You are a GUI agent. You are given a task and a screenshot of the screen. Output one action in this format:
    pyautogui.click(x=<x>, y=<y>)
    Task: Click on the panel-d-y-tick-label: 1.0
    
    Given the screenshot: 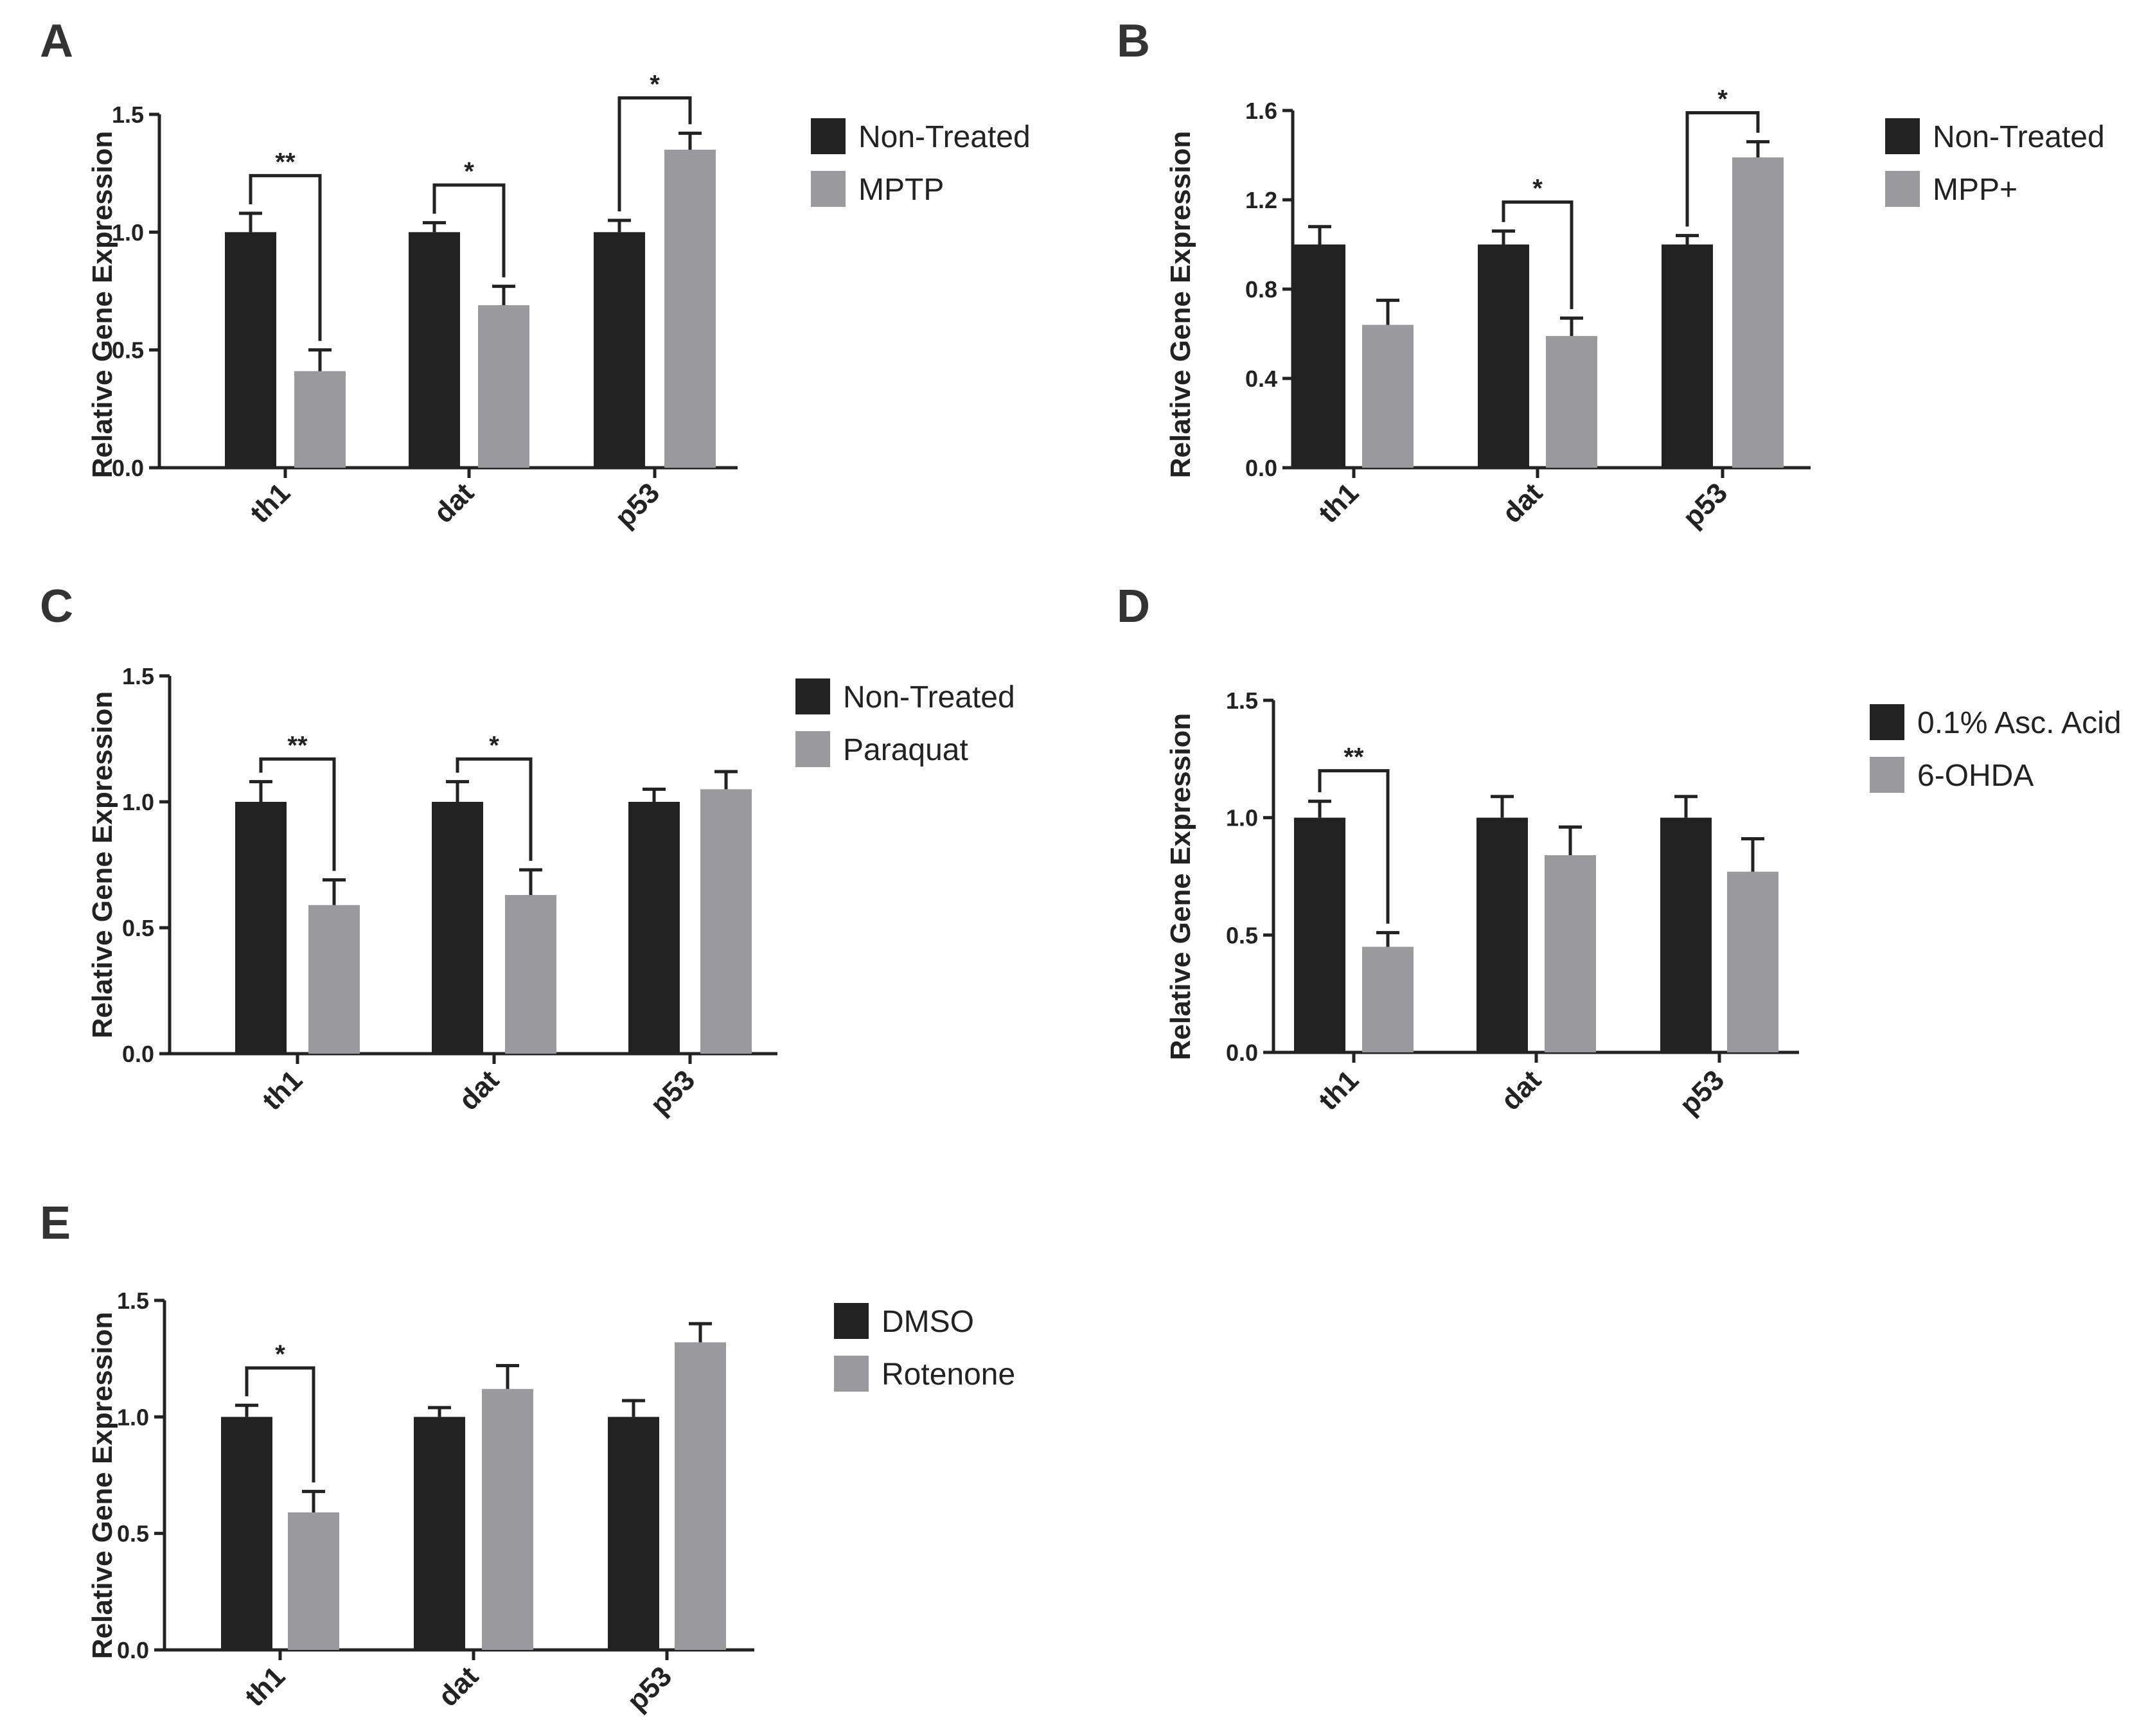 What is the action you would take?
    pyautogui.click(x=1242, y=818)
    